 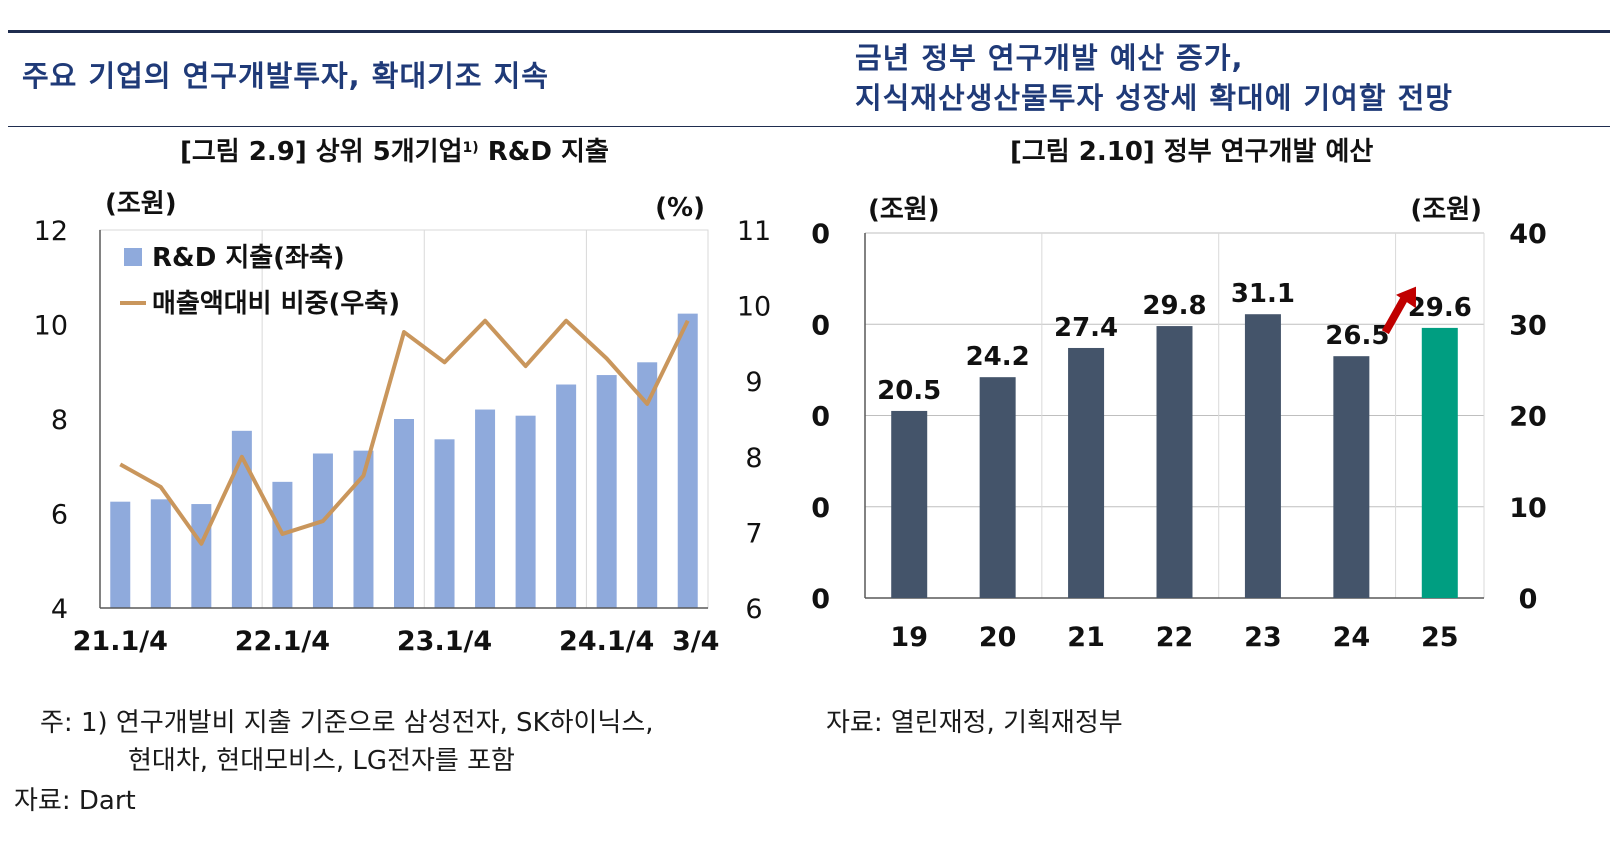 I want to click on ytick-left-3: 30, so click(x=820, y=325).